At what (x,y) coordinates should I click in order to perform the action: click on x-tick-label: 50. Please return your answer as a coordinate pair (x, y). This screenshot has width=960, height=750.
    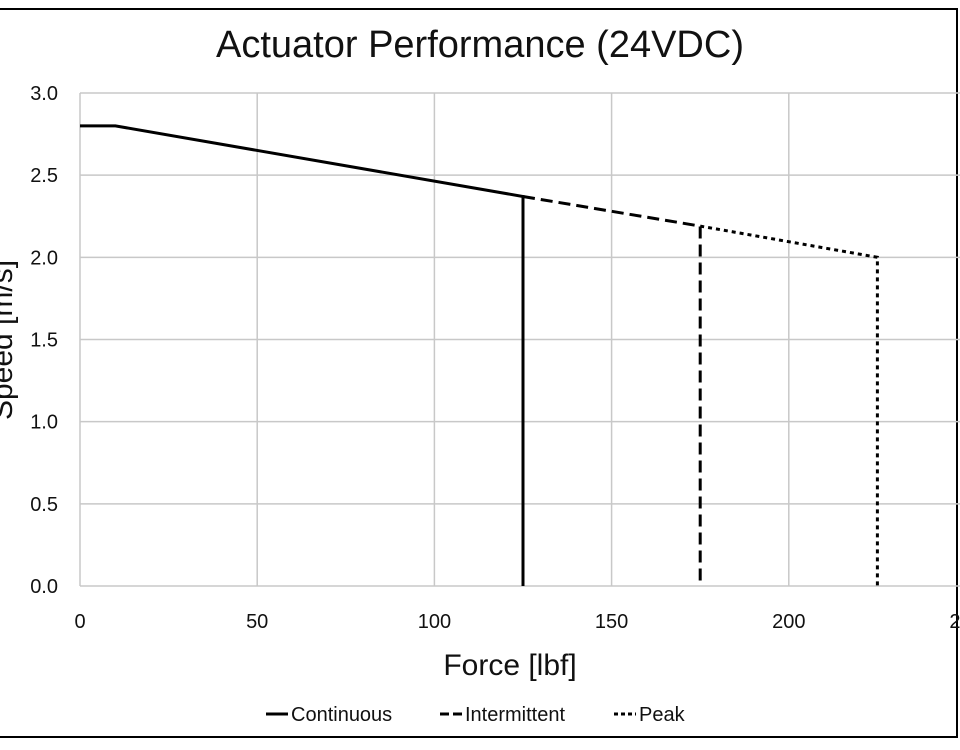
    Looking at the image, I should click on (257, 622).